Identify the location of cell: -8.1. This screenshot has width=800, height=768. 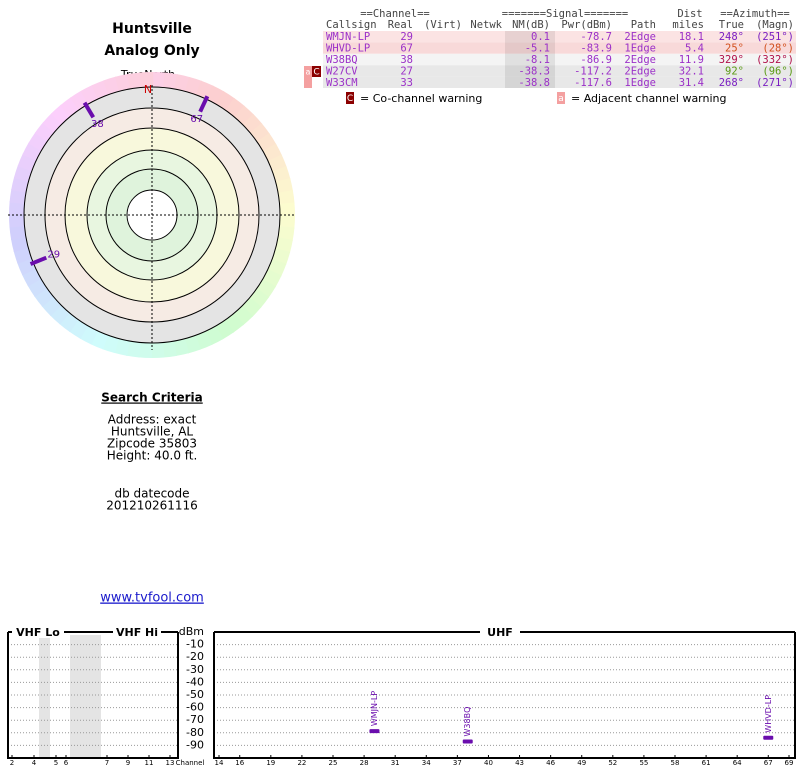
(537, 60).